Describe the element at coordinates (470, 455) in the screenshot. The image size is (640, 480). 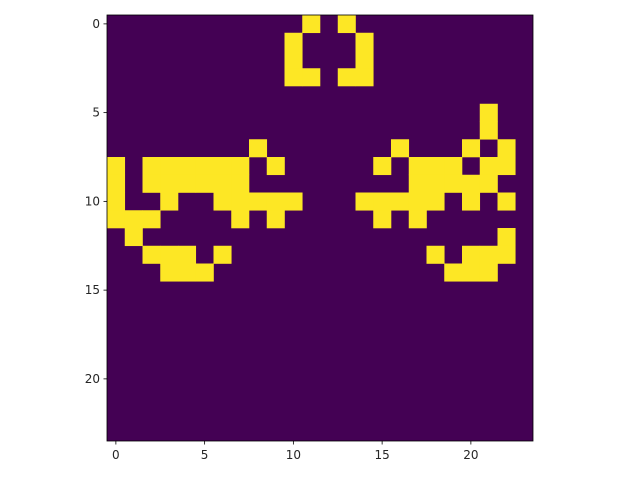
I see `x-tick-label: 20` at that location.